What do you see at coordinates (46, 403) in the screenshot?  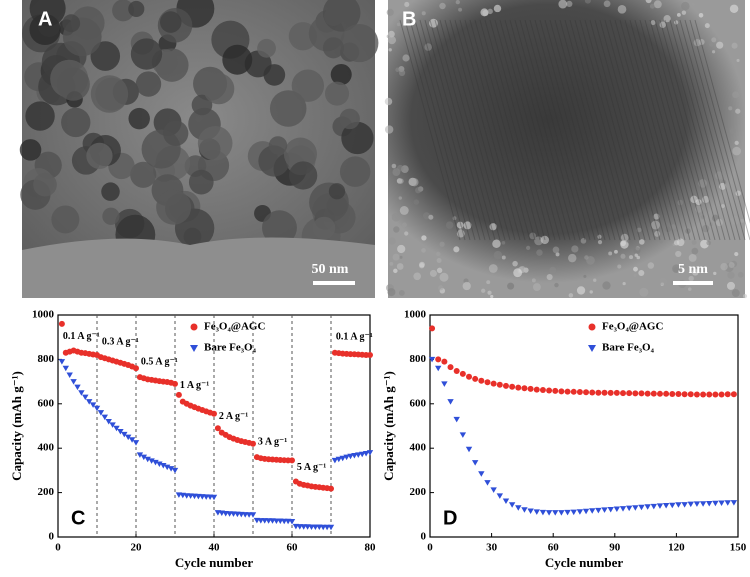 I see `y-tick-label: 600` at bounding box center [46, 403].